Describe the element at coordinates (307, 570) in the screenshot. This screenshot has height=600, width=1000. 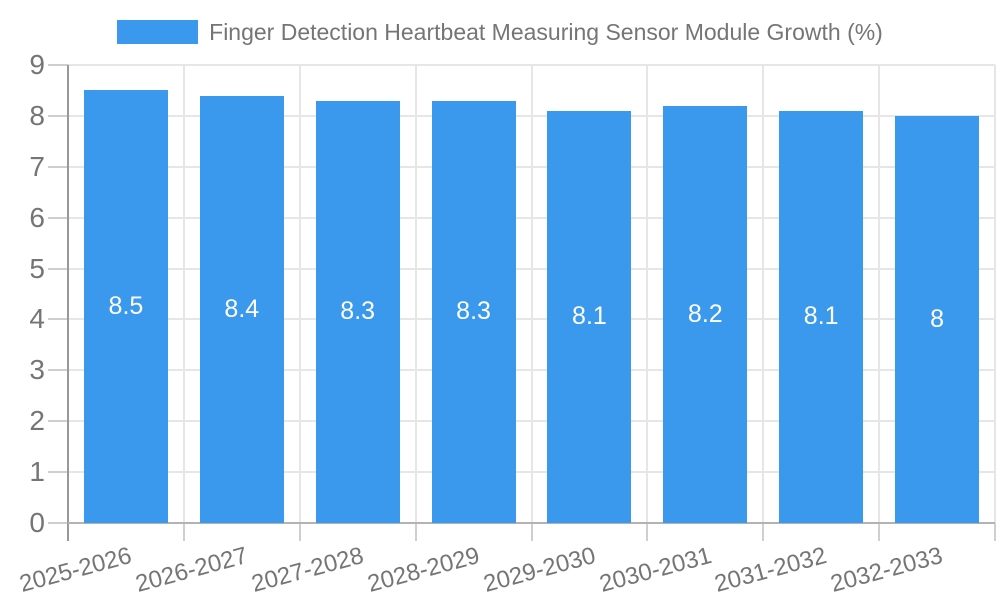
I see `x-axis-label: 2027-2028` at that location.